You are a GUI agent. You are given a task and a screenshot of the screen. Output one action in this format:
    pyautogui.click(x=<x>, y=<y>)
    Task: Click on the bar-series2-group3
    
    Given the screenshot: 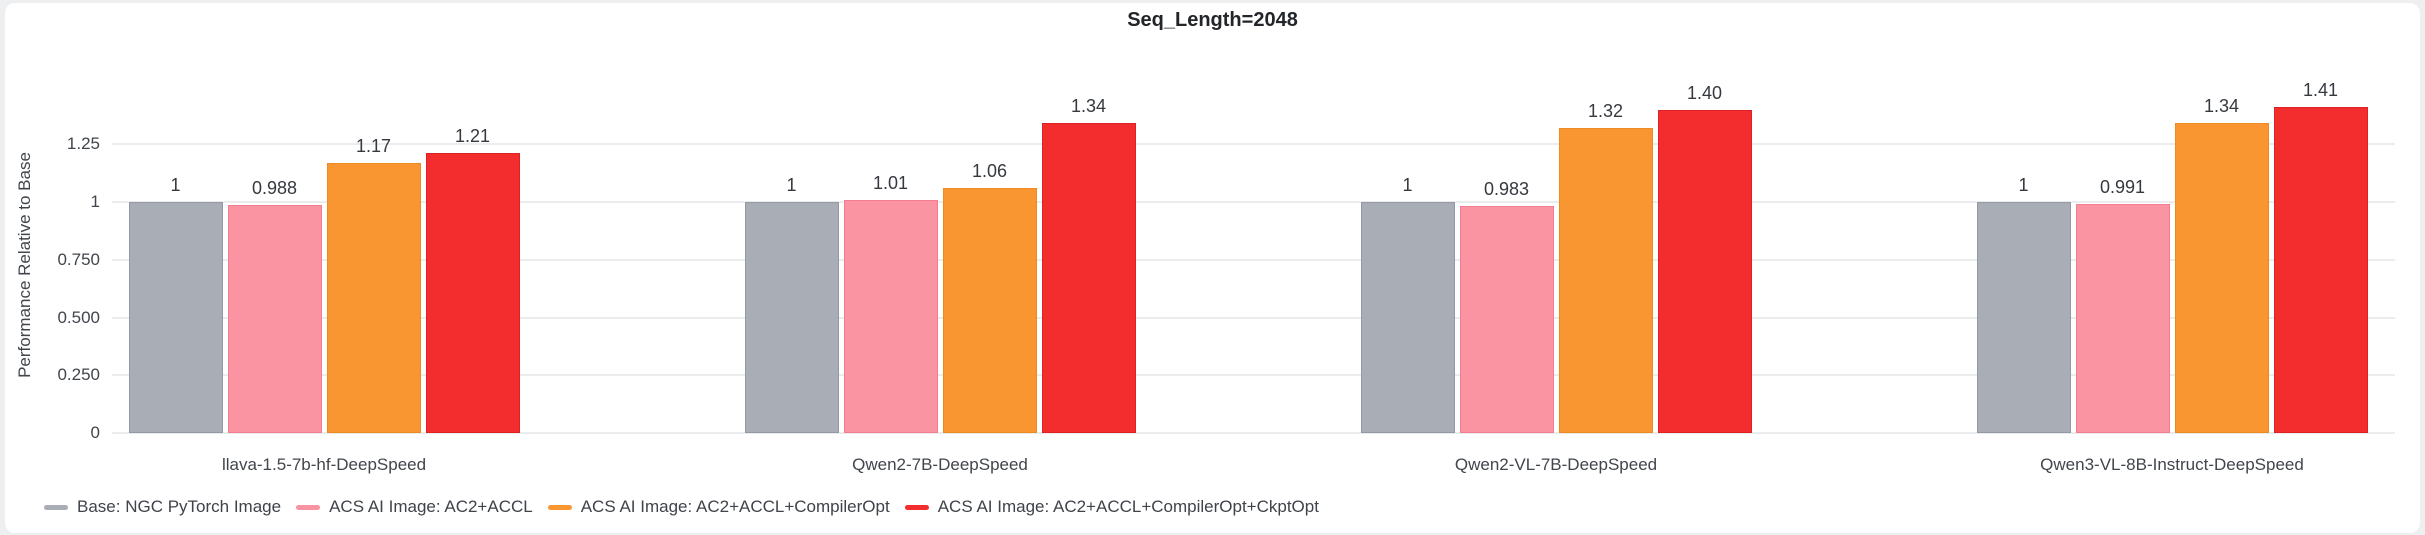 What is the action you would take?
    pyautogui.click(x=2221, y=278)
    